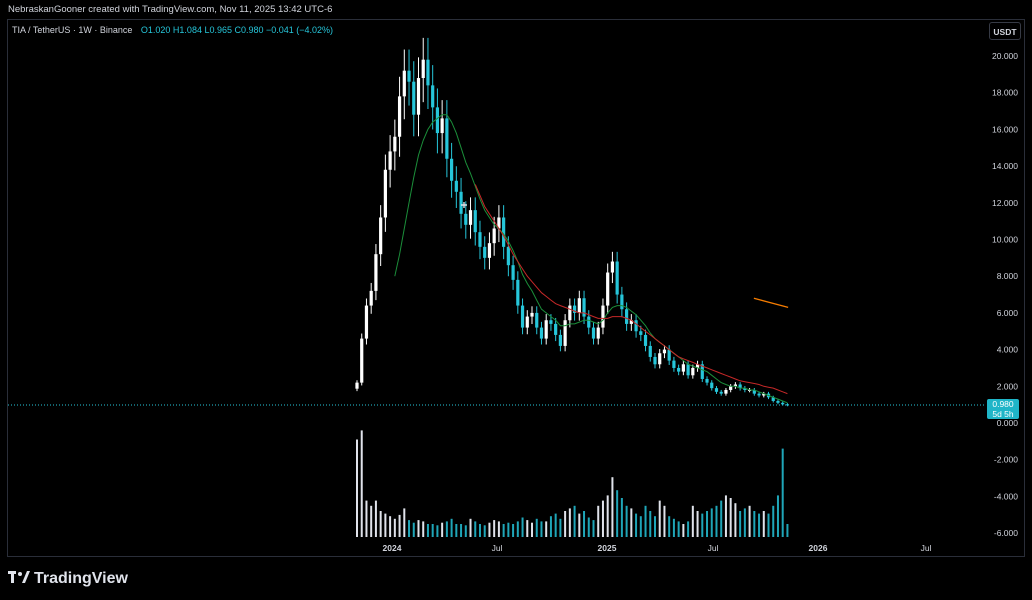 The image size is (1032, 600). What do you see at coordinates (72, 30) in the screenshot?
I see `symbol-name: TIA / TetherUS · 1W · Binance` at bounding box center [72, 30].